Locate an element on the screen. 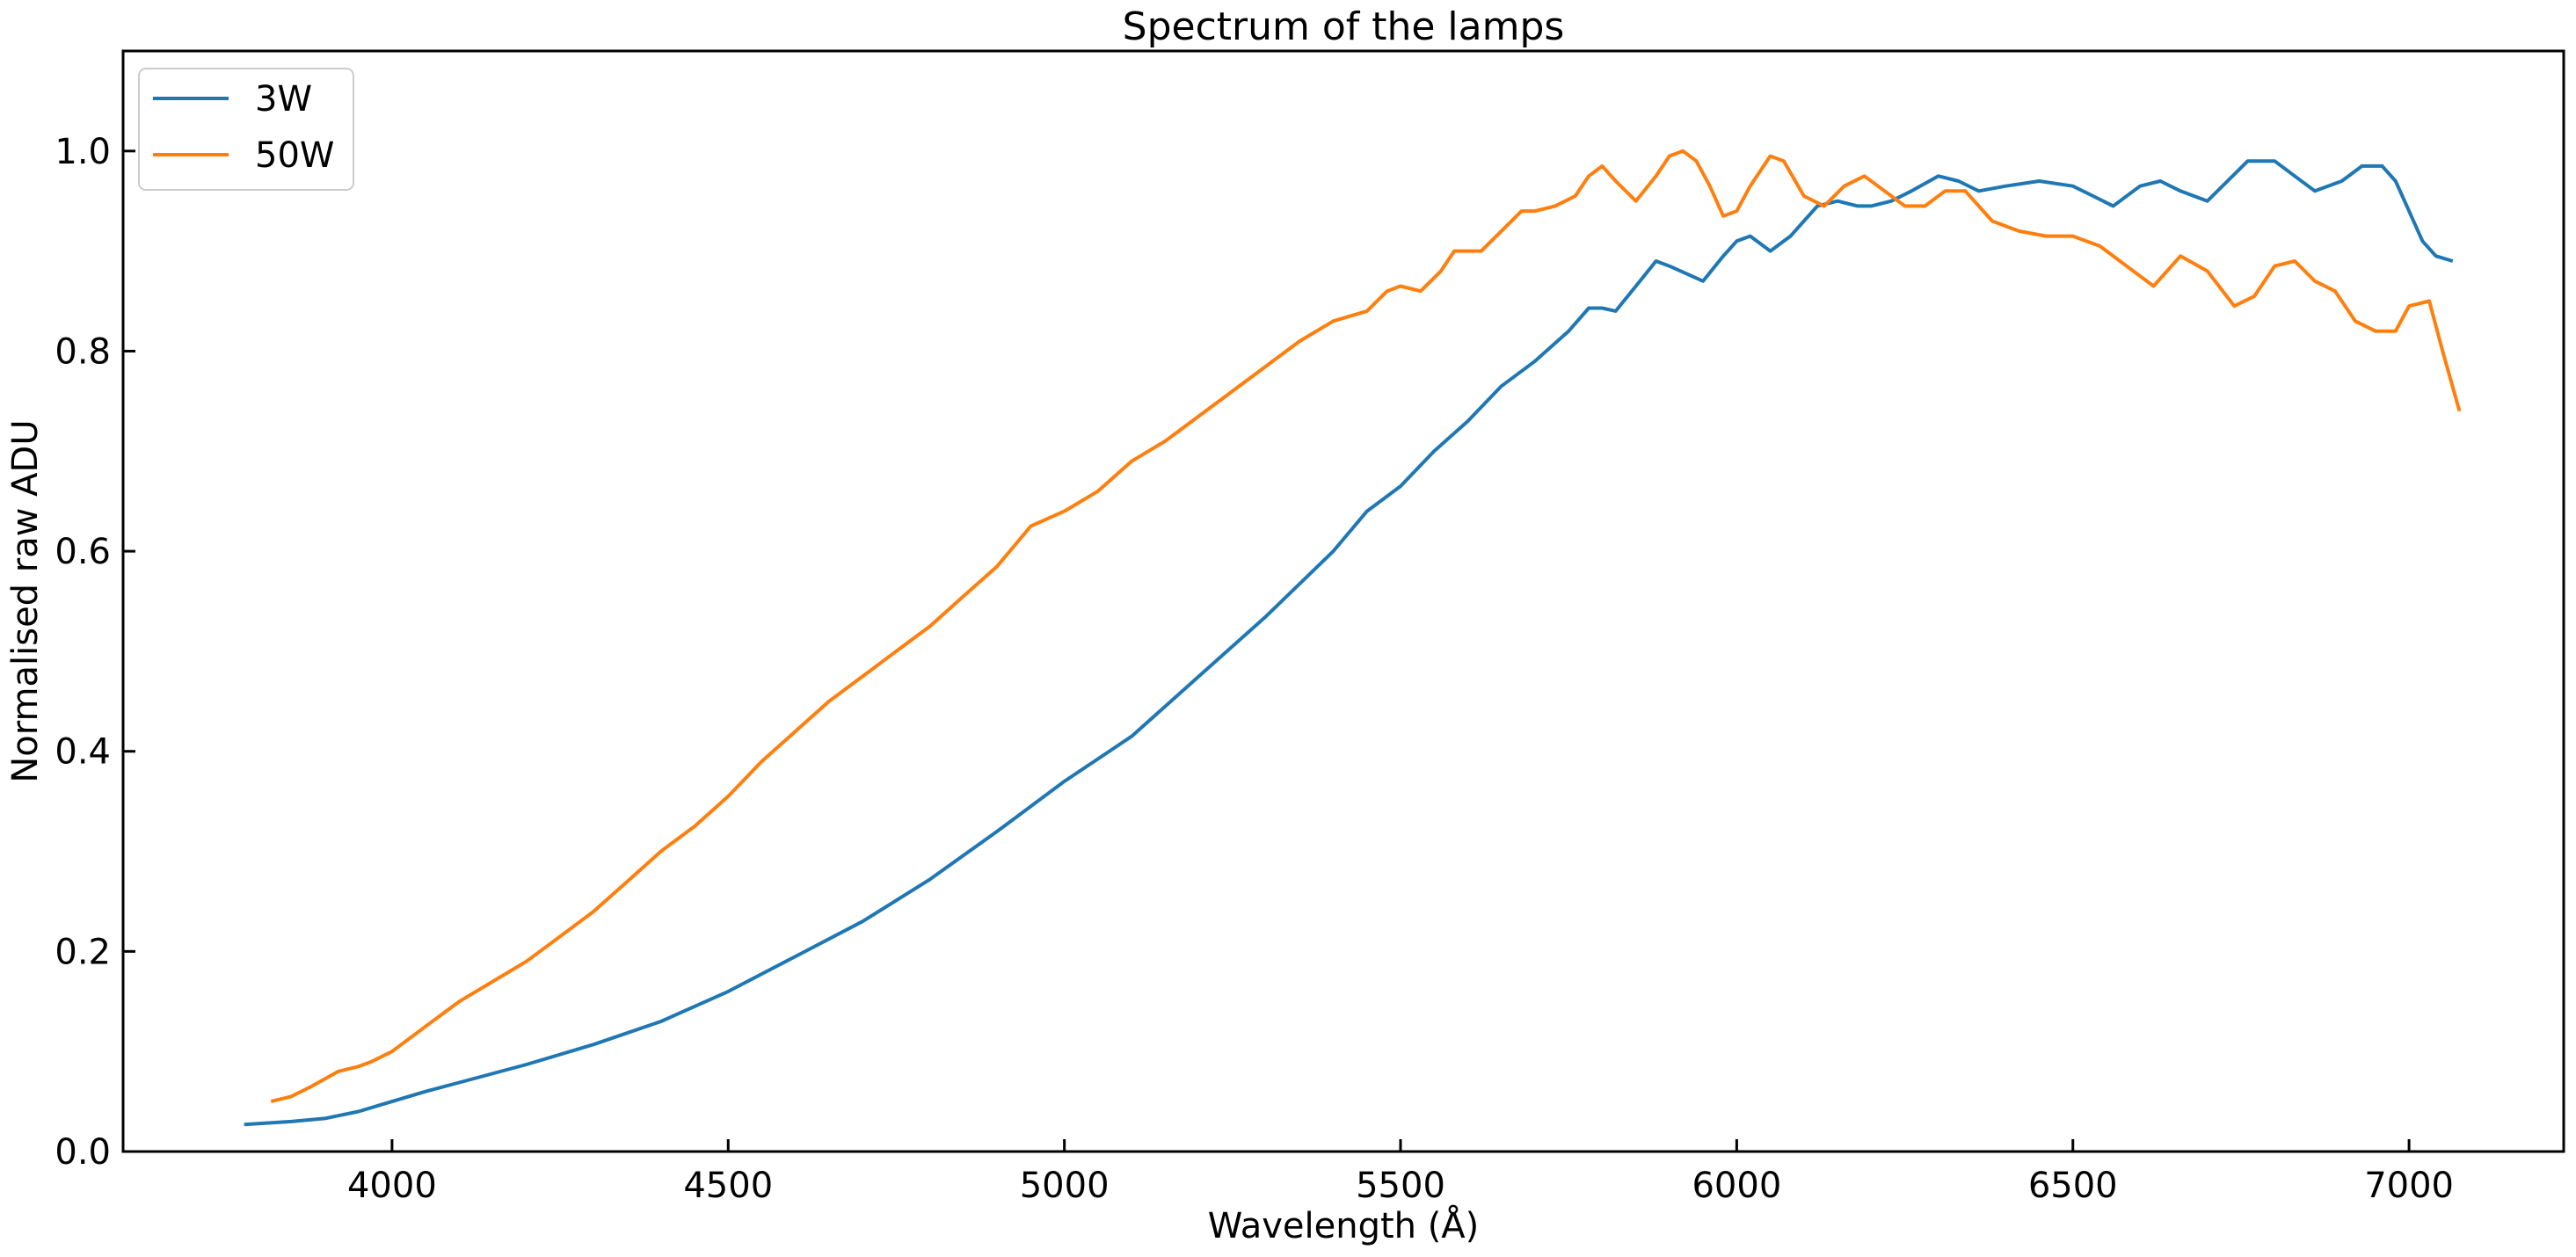 This screenshot has width=2576, height=1257. x-tick-label: 5000 is located at coordinates (1065, 1186).